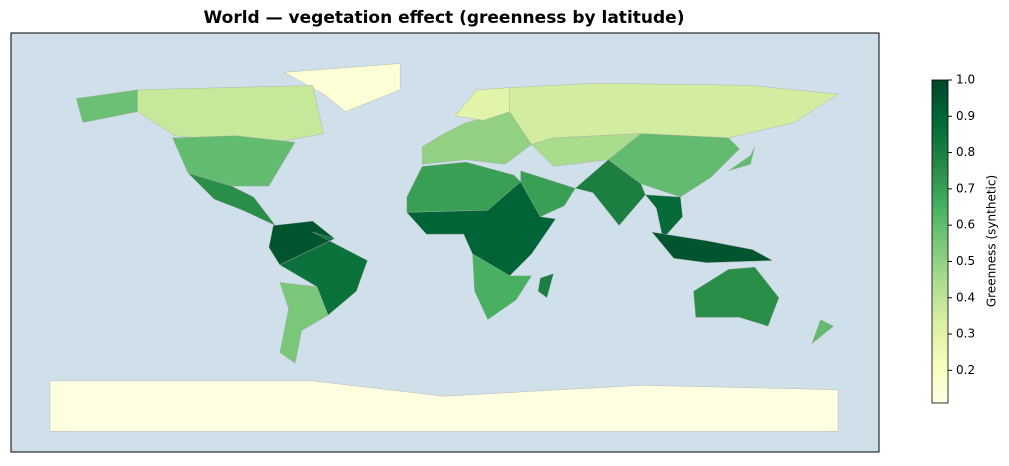  I want to click on colorbar-tick-label: 0.3, so click(965, 334).